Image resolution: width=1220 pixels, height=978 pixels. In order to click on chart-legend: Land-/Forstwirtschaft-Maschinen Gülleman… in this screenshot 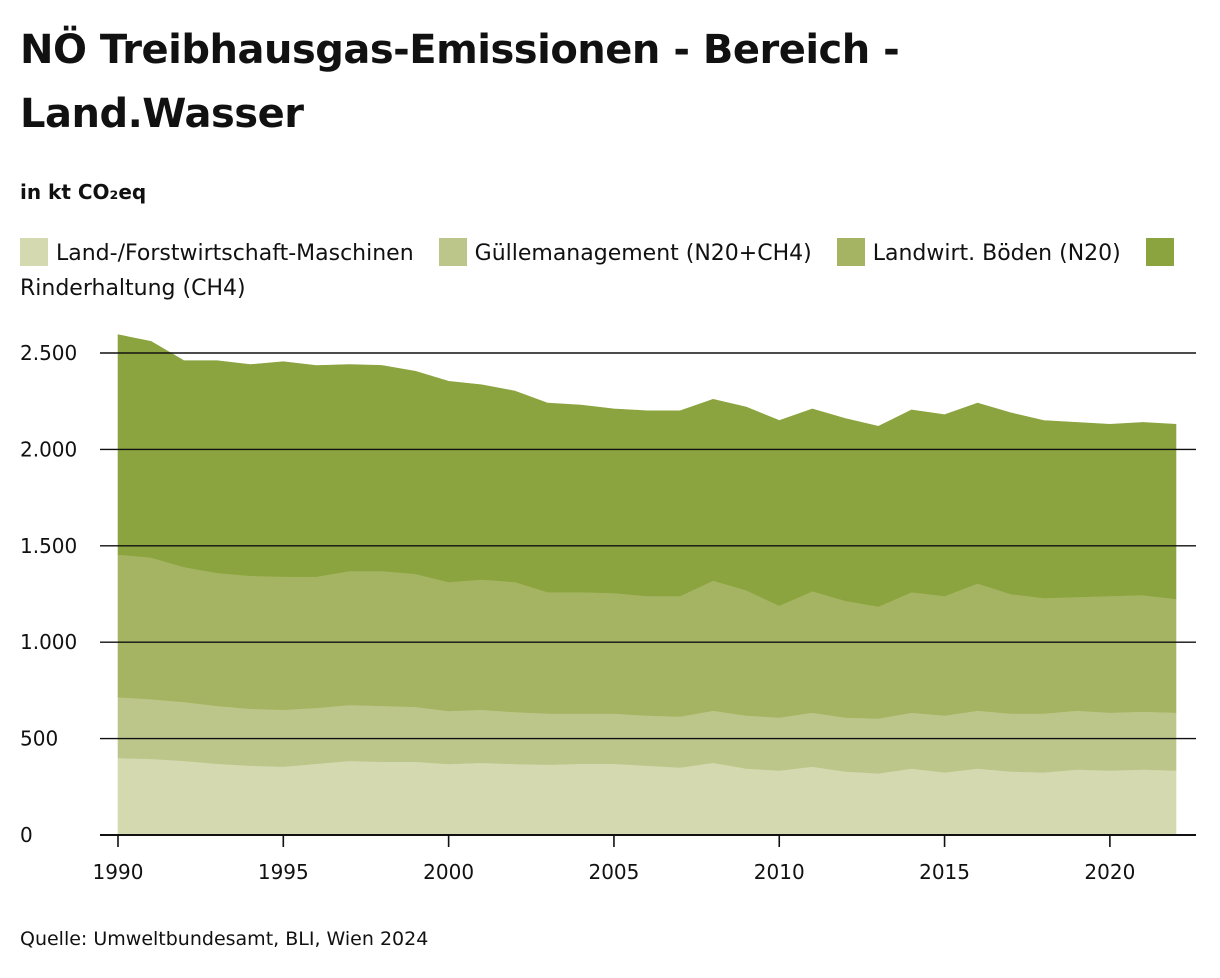, I will do `click(605, 271)`.